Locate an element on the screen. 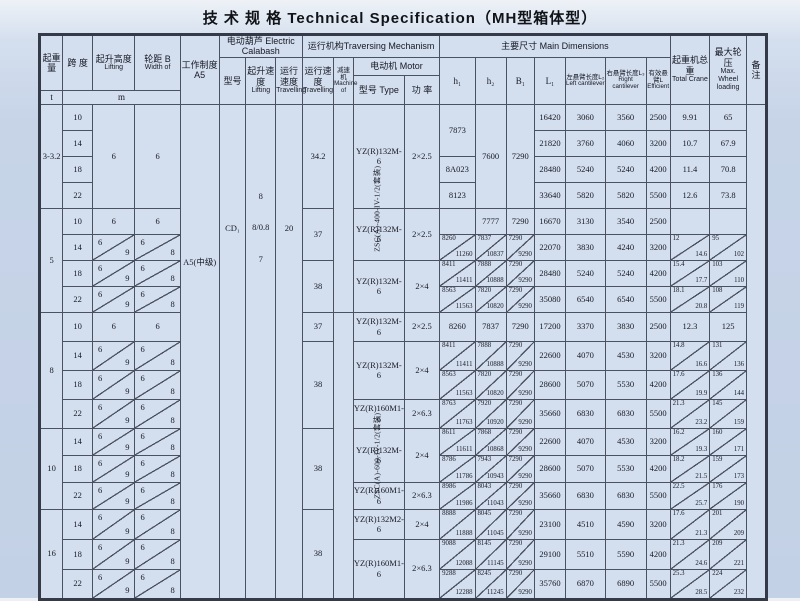 This screenshot has width=800, height=601. diag-upper-value: 21.3 is located at coordinates (678, 543).